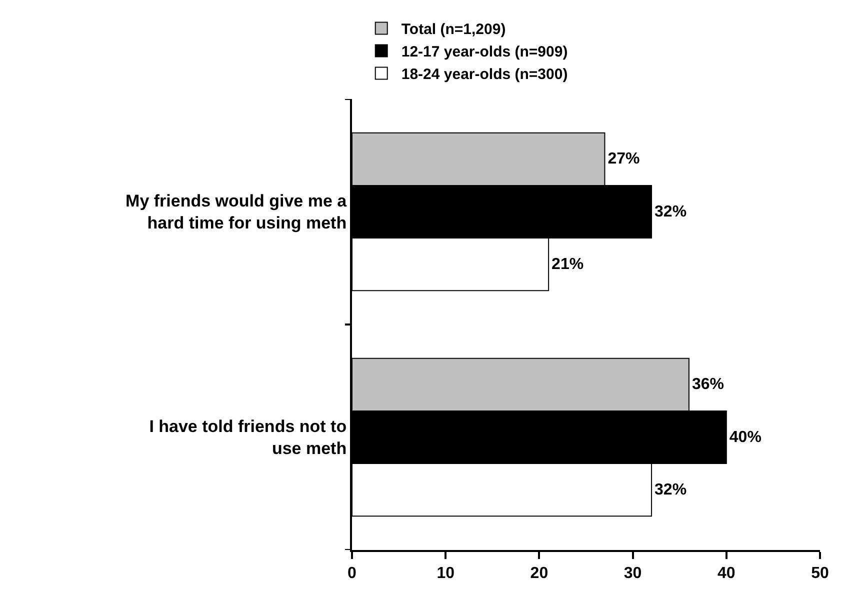 This screenshot has width=865, height=590. Describe the element at coordinates (727, 573) in the screenshot. I see `x-tick-label: 40` at that location.